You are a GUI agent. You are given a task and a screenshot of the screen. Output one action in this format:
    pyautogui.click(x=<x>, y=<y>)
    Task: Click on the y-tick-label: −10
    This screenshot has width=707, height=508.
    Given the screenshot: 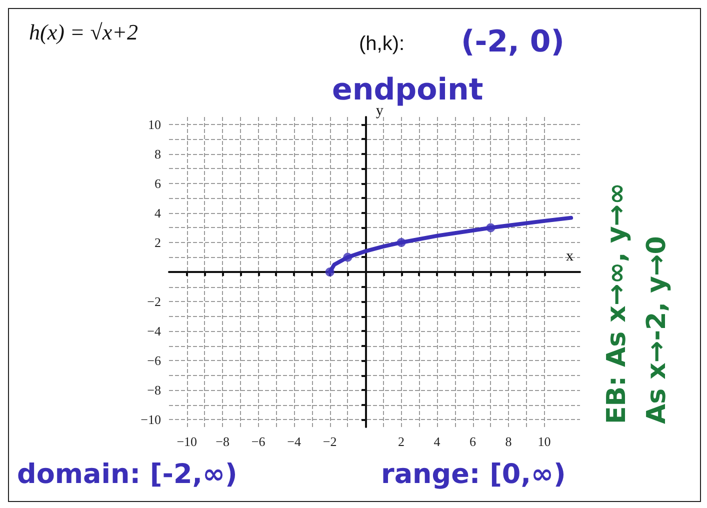 What is the action you would take?
    pyautogui.click(x=150, y=420)
    